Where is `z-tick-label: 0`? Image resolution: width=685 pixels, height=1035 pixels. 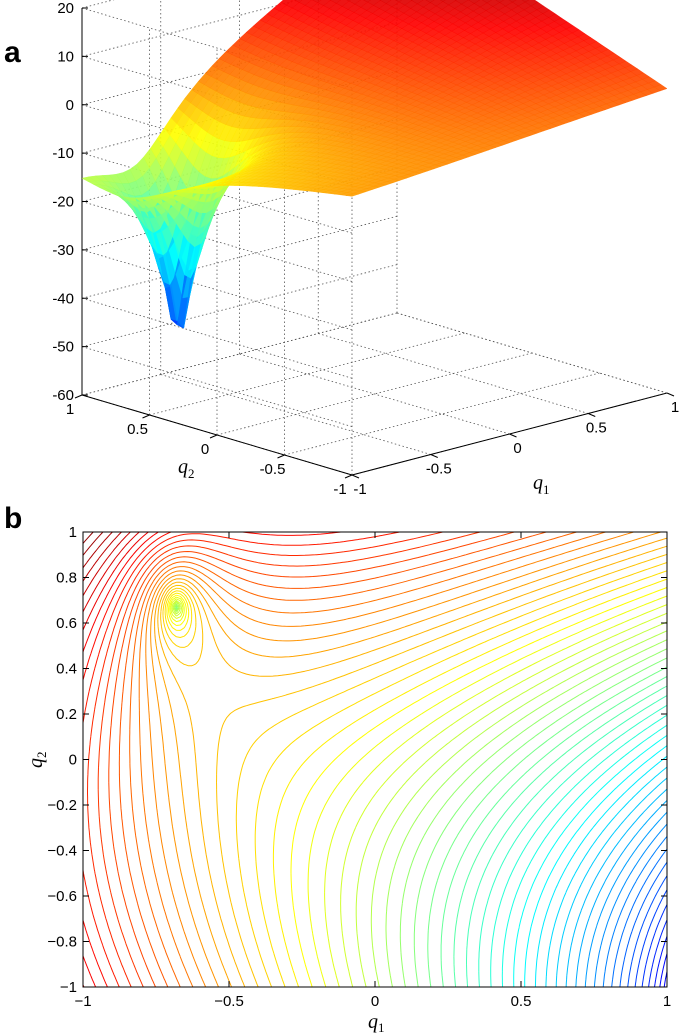
z-tick-label: 0 is located at coordinates (70, 105).